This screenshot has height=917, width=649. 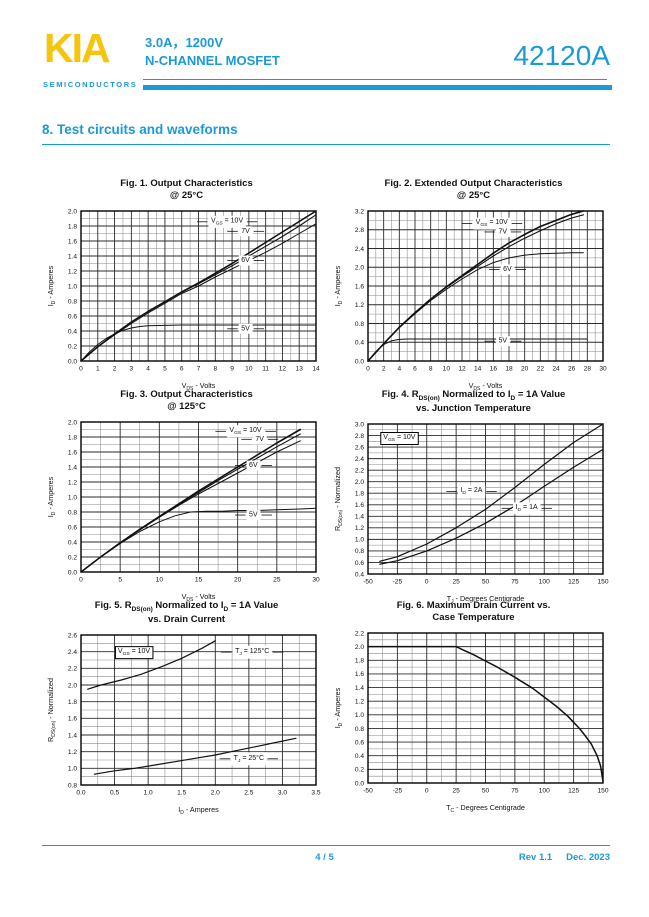 What do you see at coordinates (359, 230) in the screenshot?
I see `svg-text: 2.8` at bounding box center [359, 230].